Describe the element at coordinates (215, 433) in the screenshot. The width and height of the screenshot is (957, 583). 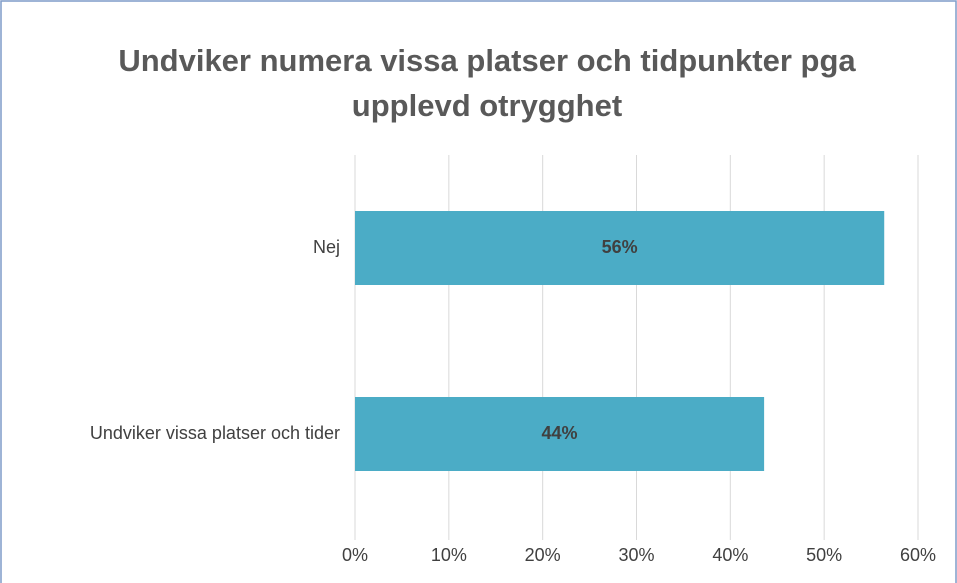
I see `y-tick-label: Undviker vissa platser och tider` at that location.